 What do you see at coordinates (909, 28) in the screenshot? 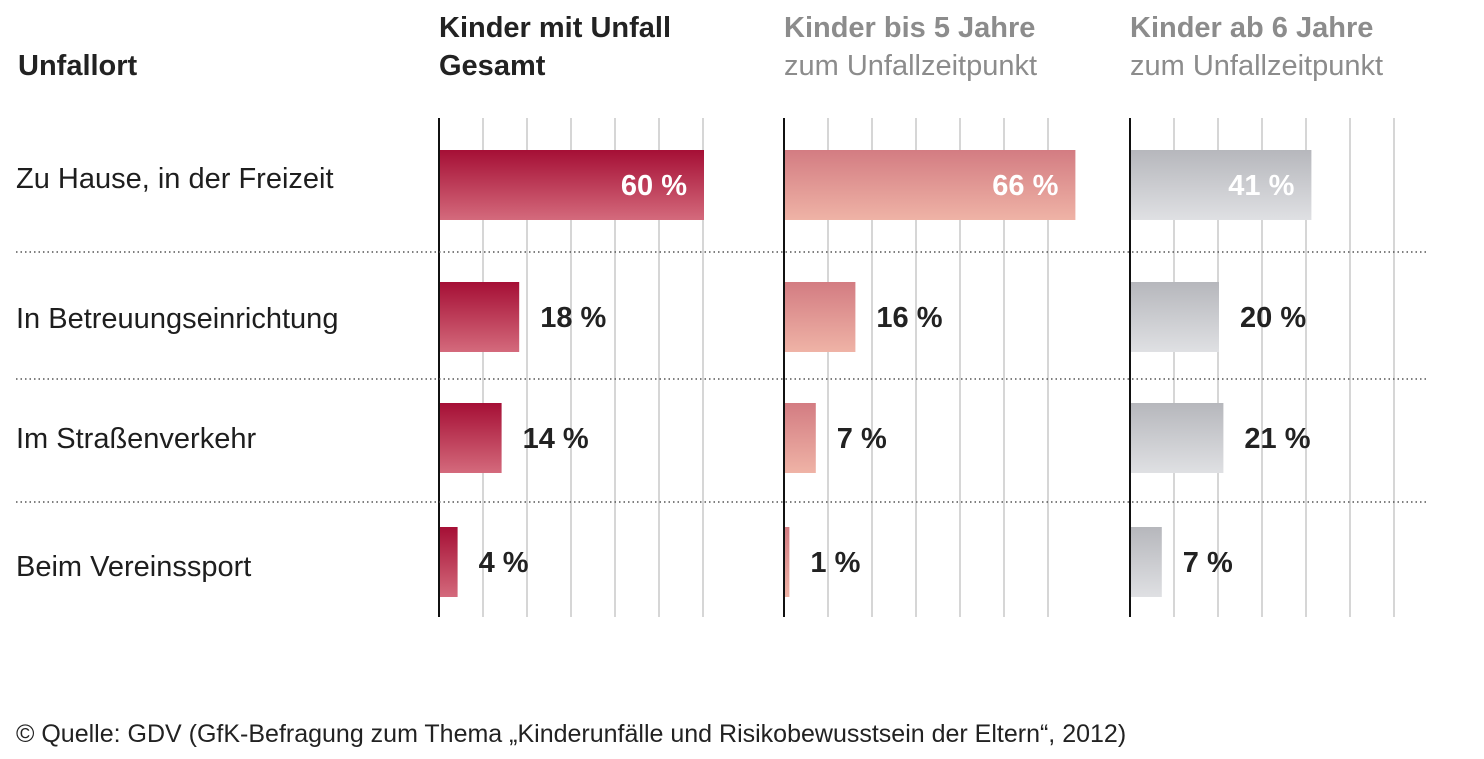
I see `column-header-line1: Kinder bis 5 Jahre` at bounding box center [909, 28].